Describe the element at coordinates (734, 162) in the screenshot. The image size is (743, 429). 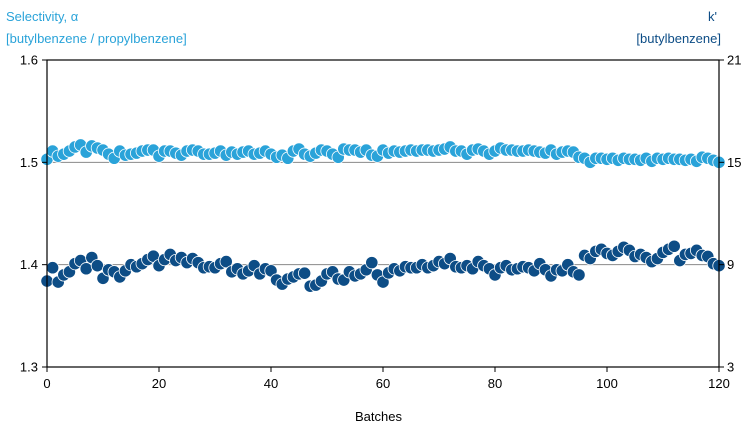
I see `y-right-tick-label: 15` at that location.